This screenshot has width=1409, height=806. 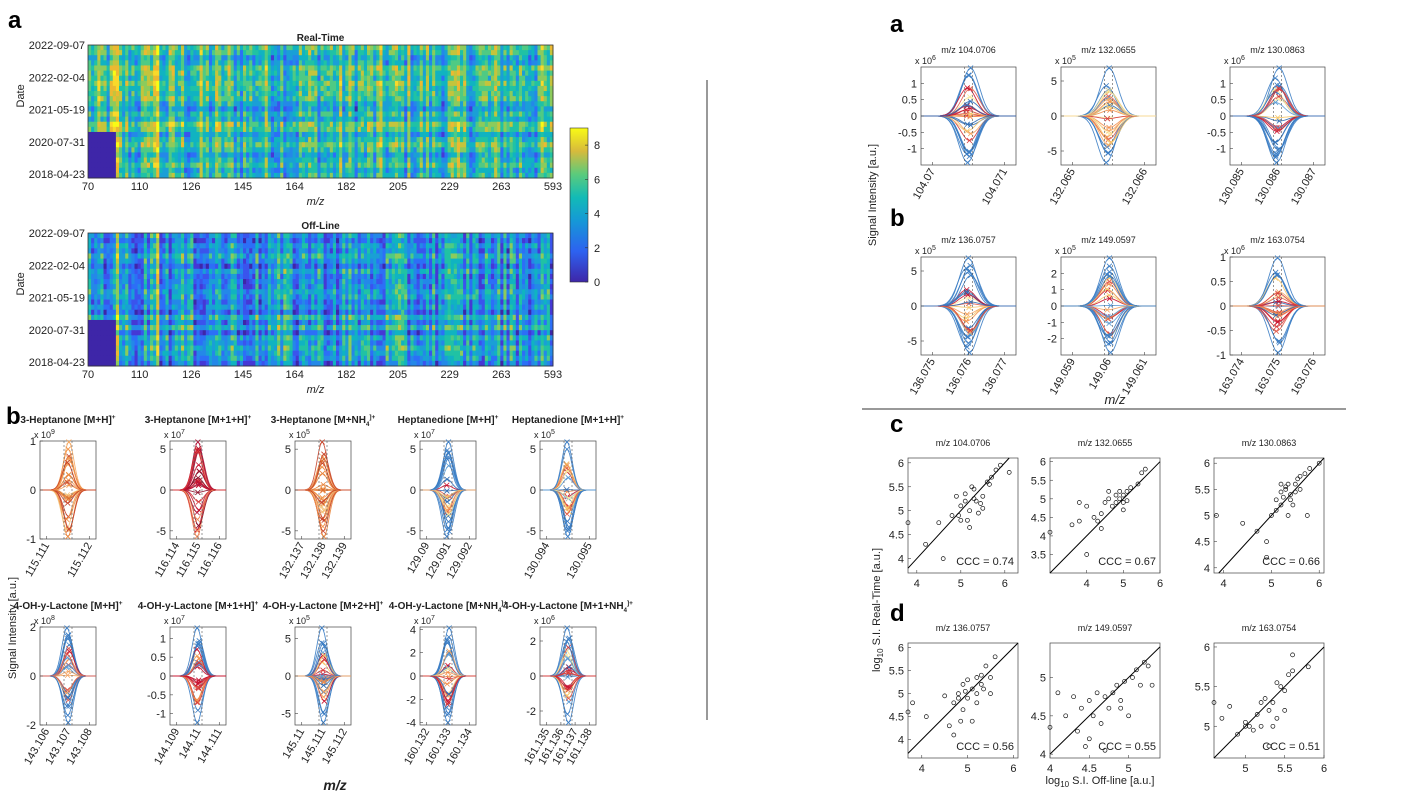 What do you see at coordinates (15, 20) in the screenshot?
I see `panel-label-left-a: a` at bounding box center [15, 20].